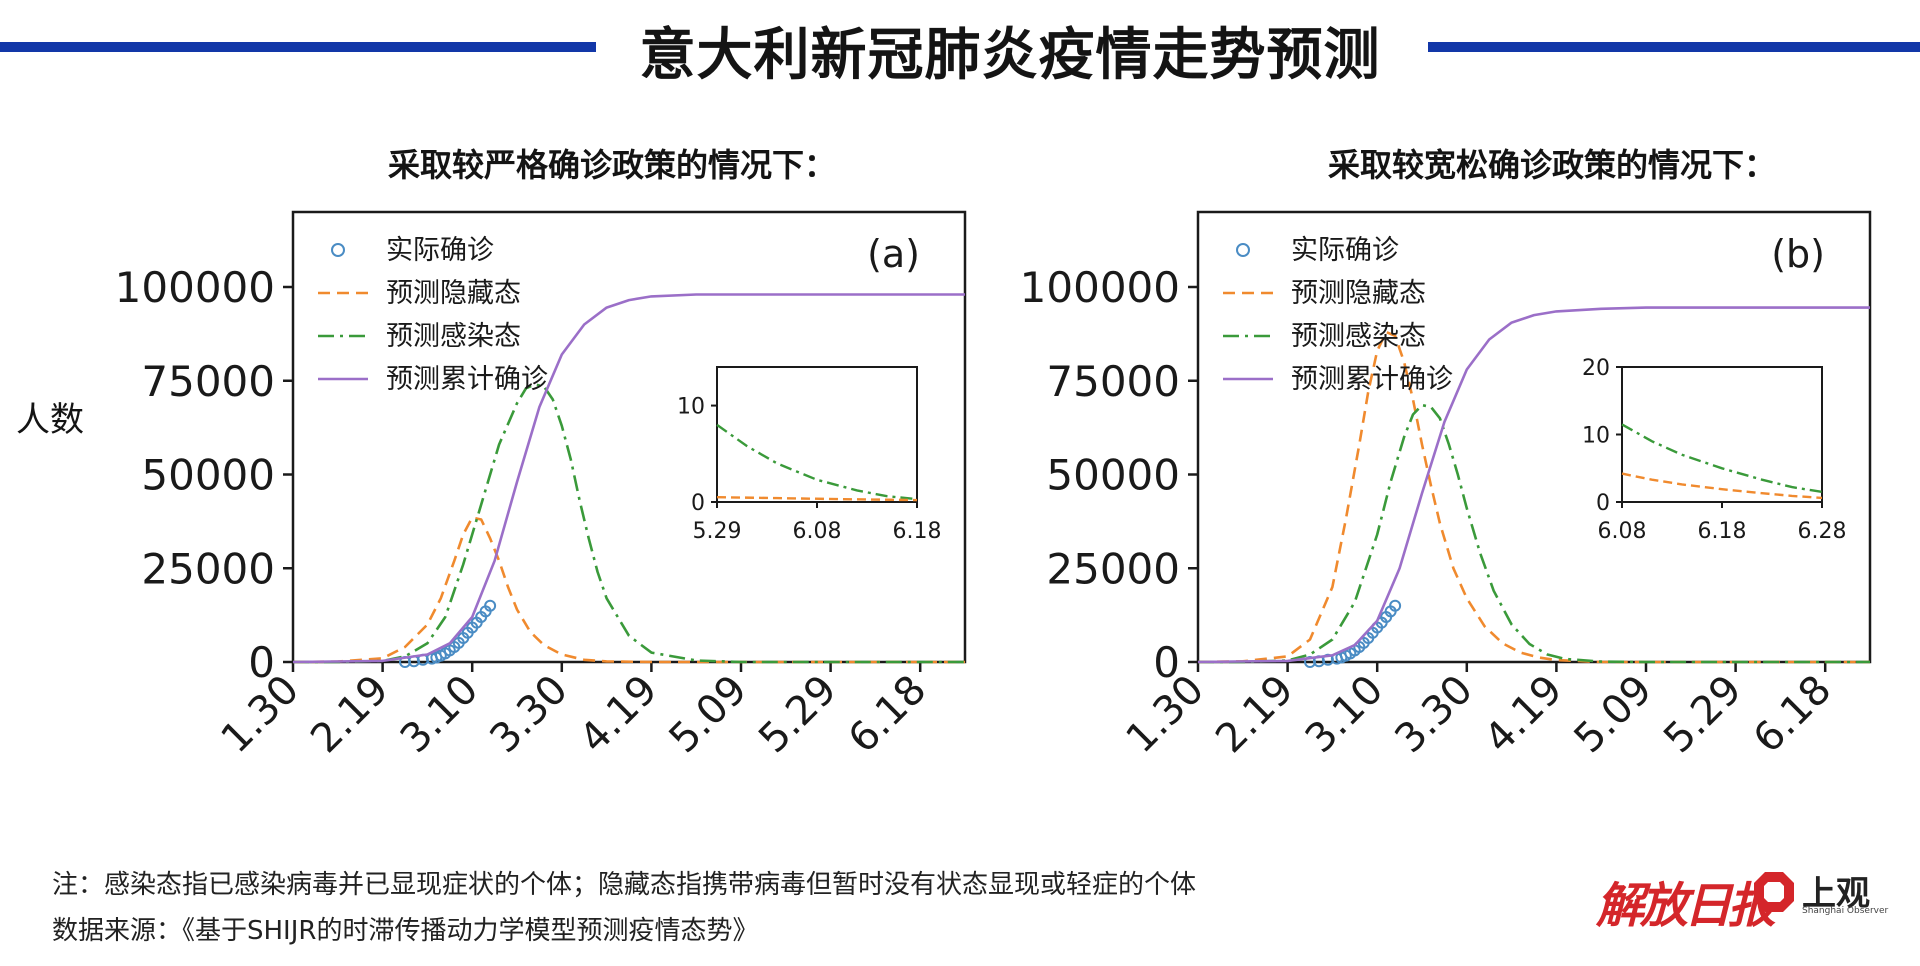 The height and width of the screenshot is (966, 1920). I want to click on title-rule-right, so click(1674, 47).